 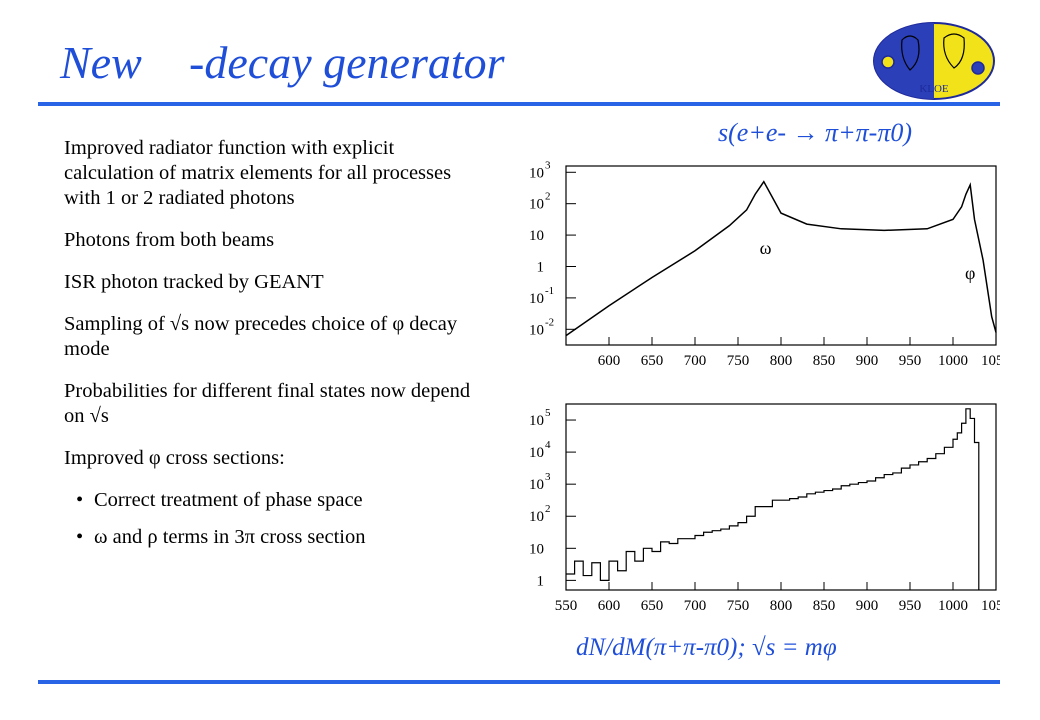 I want to click on logo-text: KLOE, so click(x=934, y=89).